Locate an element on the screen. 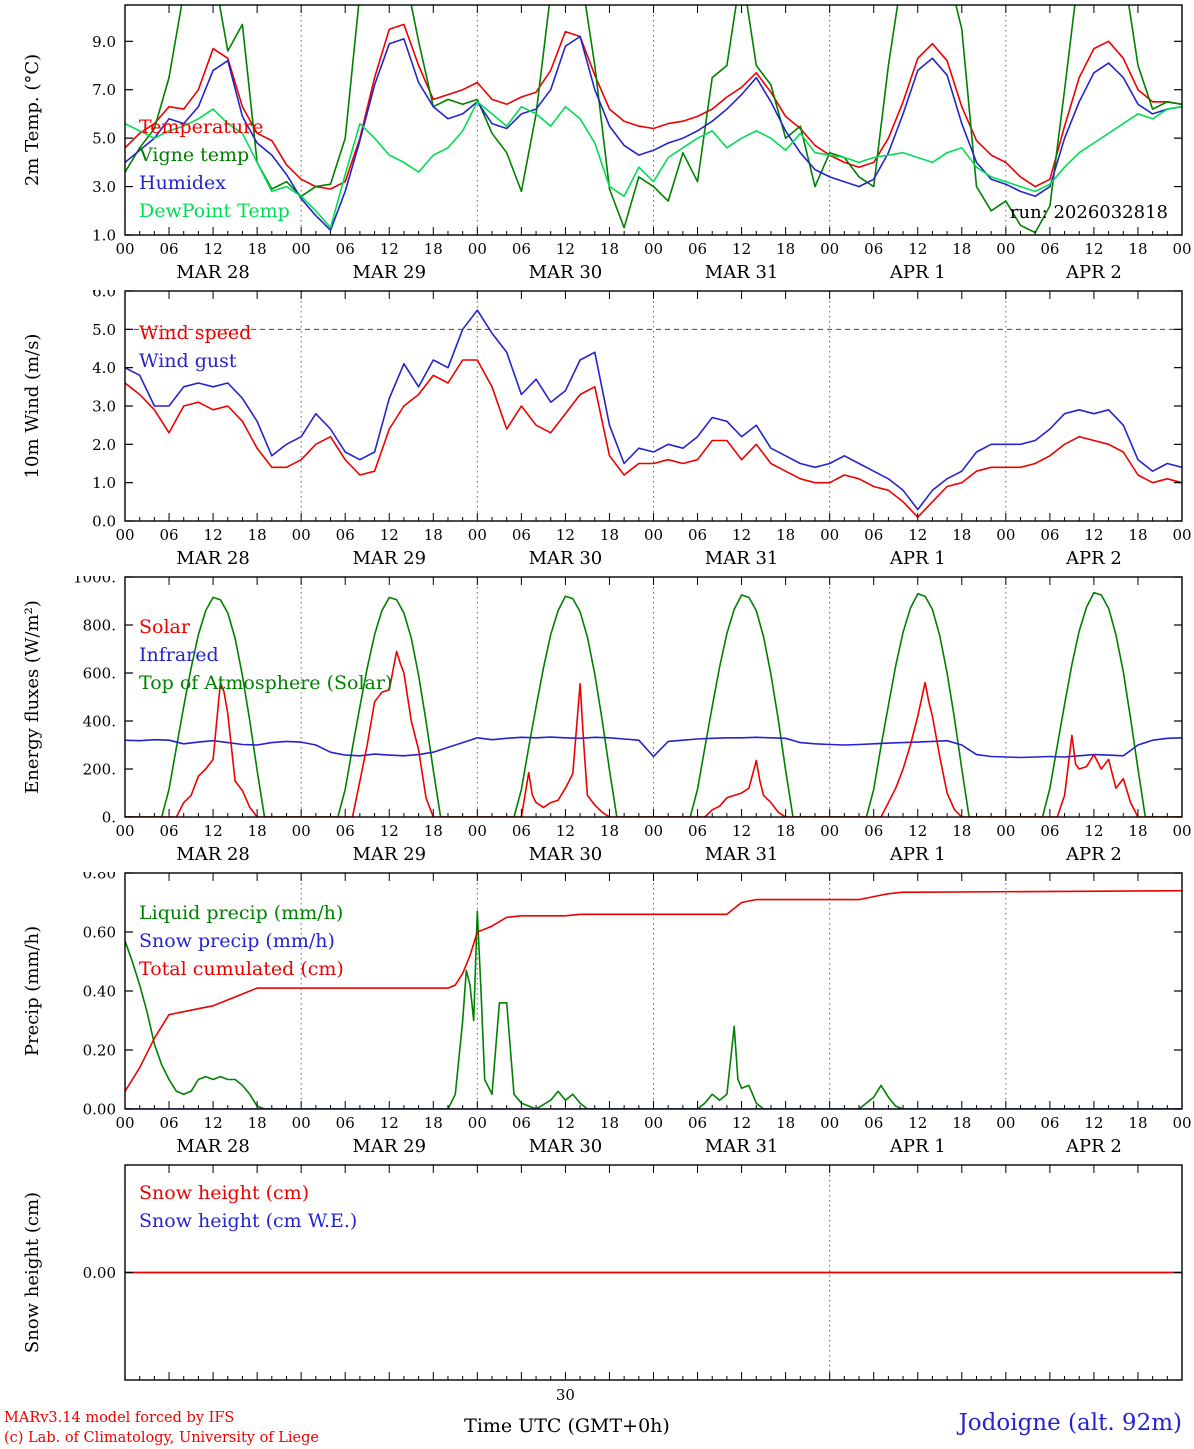  y-tick-label: 7.0 is located at coordinates (104, 90).